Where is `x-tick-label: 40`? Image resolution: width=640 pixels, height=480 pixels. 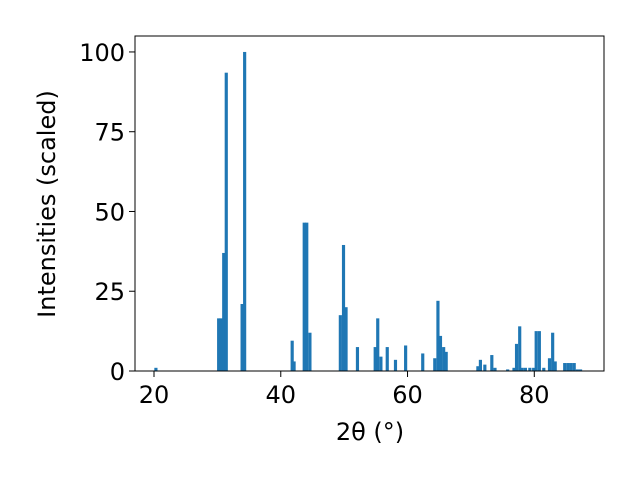
x-tick-label: 40 is located at coordinates (280, 395).